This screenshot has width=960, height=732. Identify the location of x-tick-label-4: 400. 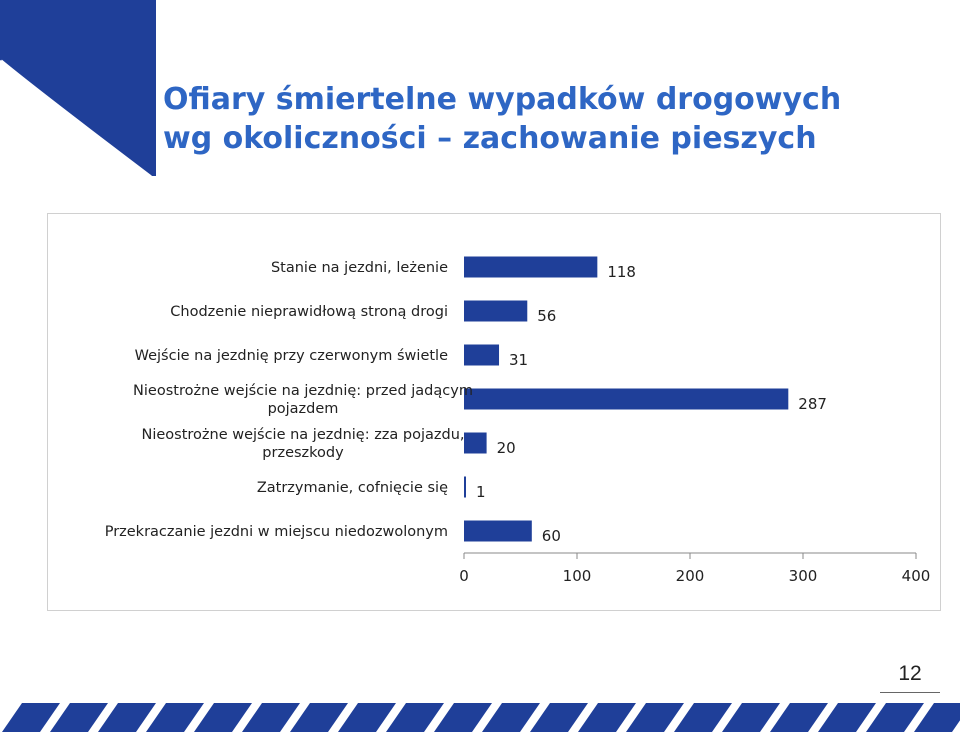
(916, 576).